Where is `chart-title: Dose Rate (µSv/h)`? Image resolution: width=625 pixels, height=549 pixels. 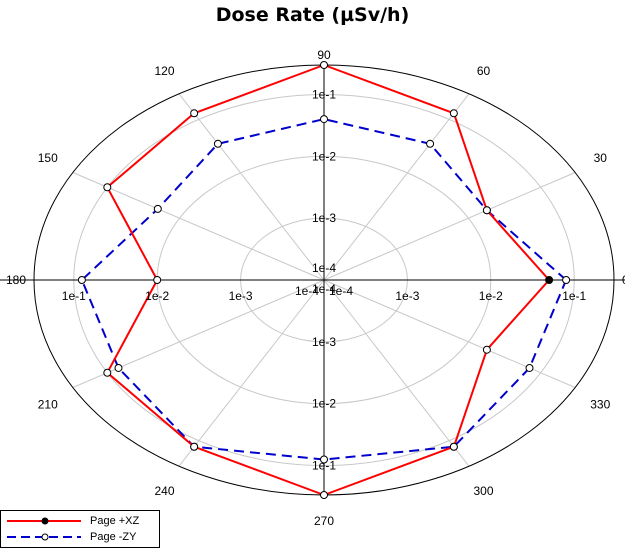
chart-title: Dose Rate (µSv/h) is located at coordinates (312, 15).